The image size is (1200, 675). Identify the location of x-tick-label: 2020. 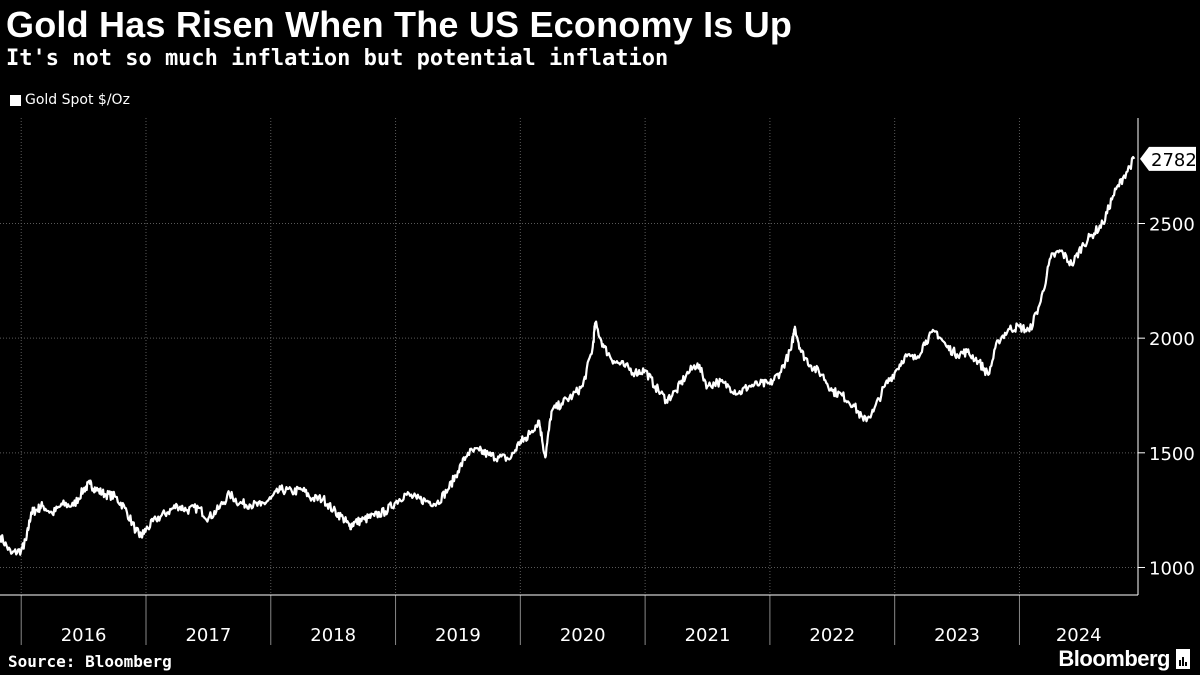
(583, 635).